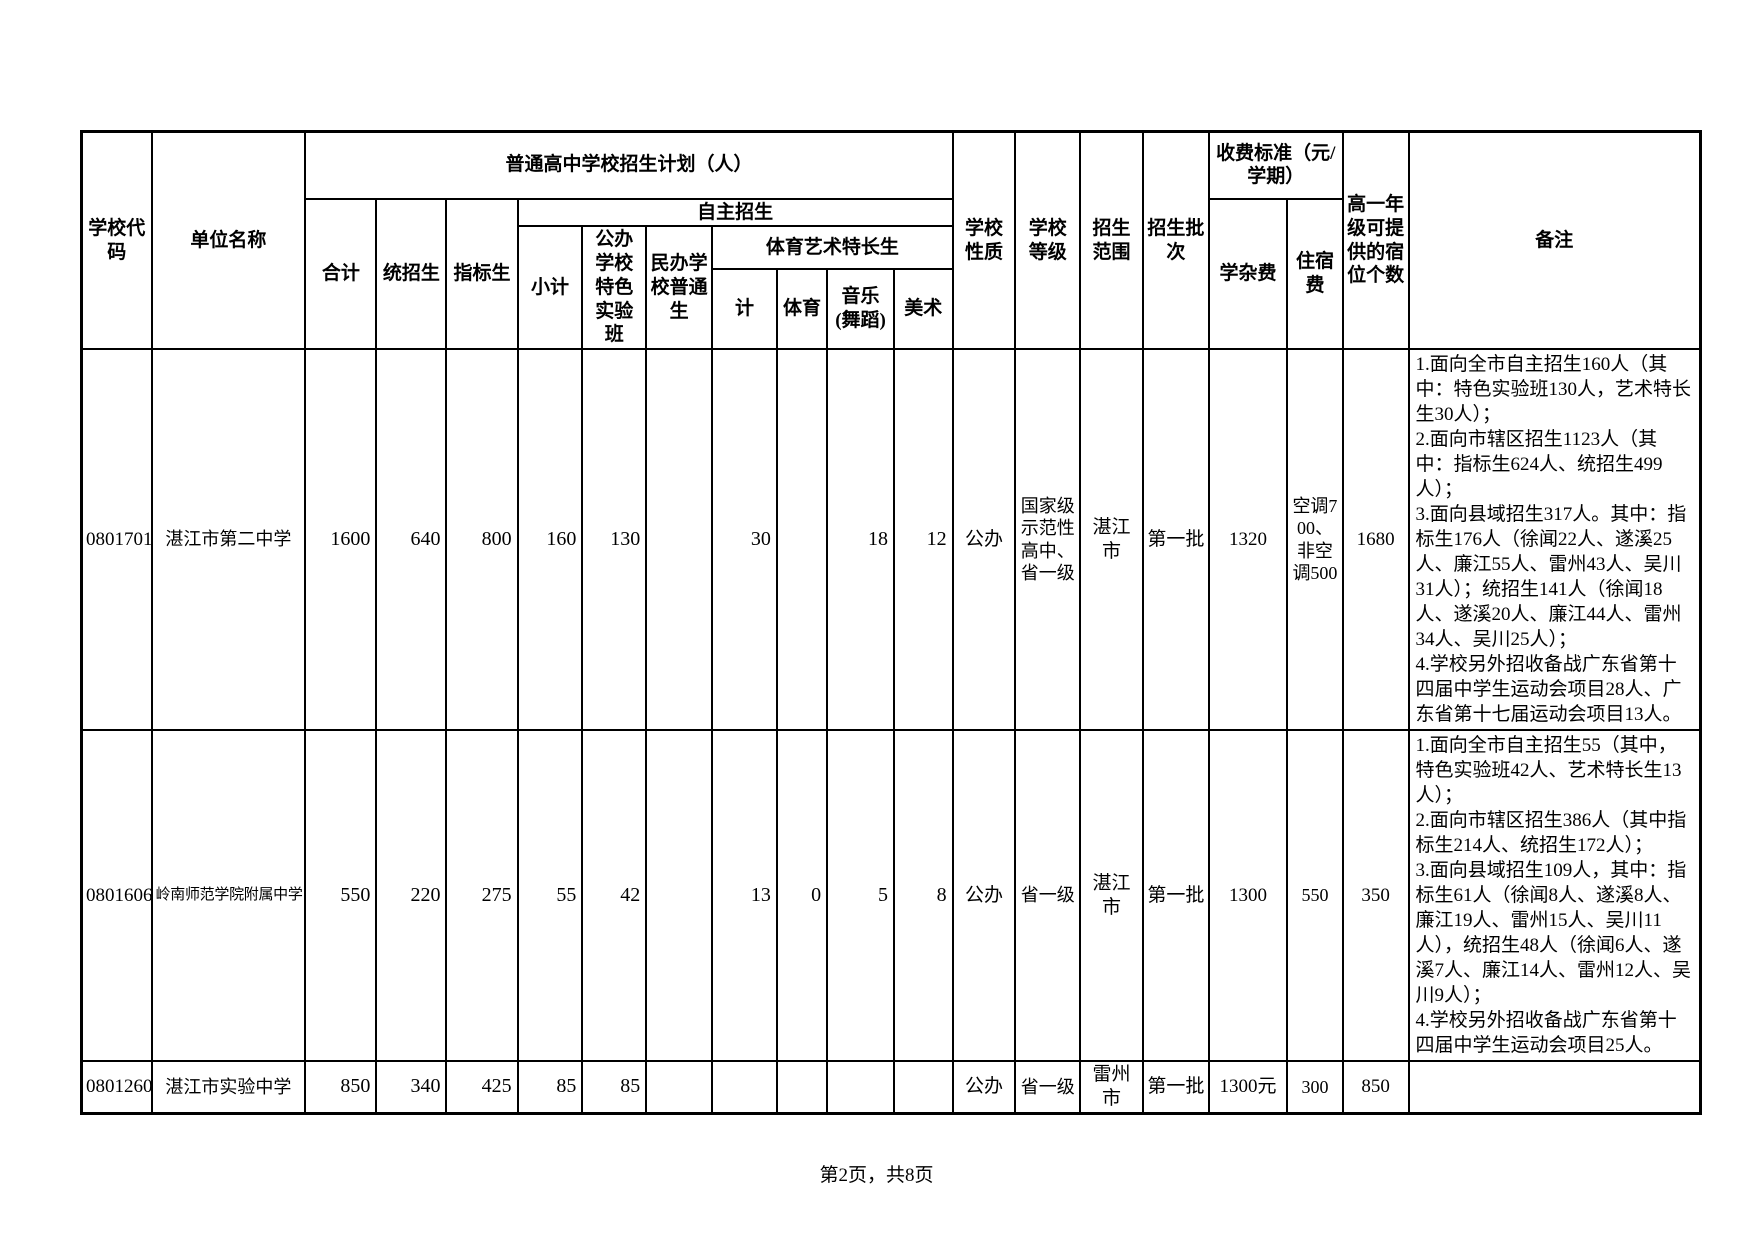  Describe the element at coordinates (550, 1087) in the screenshot. I see `cell-xiaoji: 85` at that location.